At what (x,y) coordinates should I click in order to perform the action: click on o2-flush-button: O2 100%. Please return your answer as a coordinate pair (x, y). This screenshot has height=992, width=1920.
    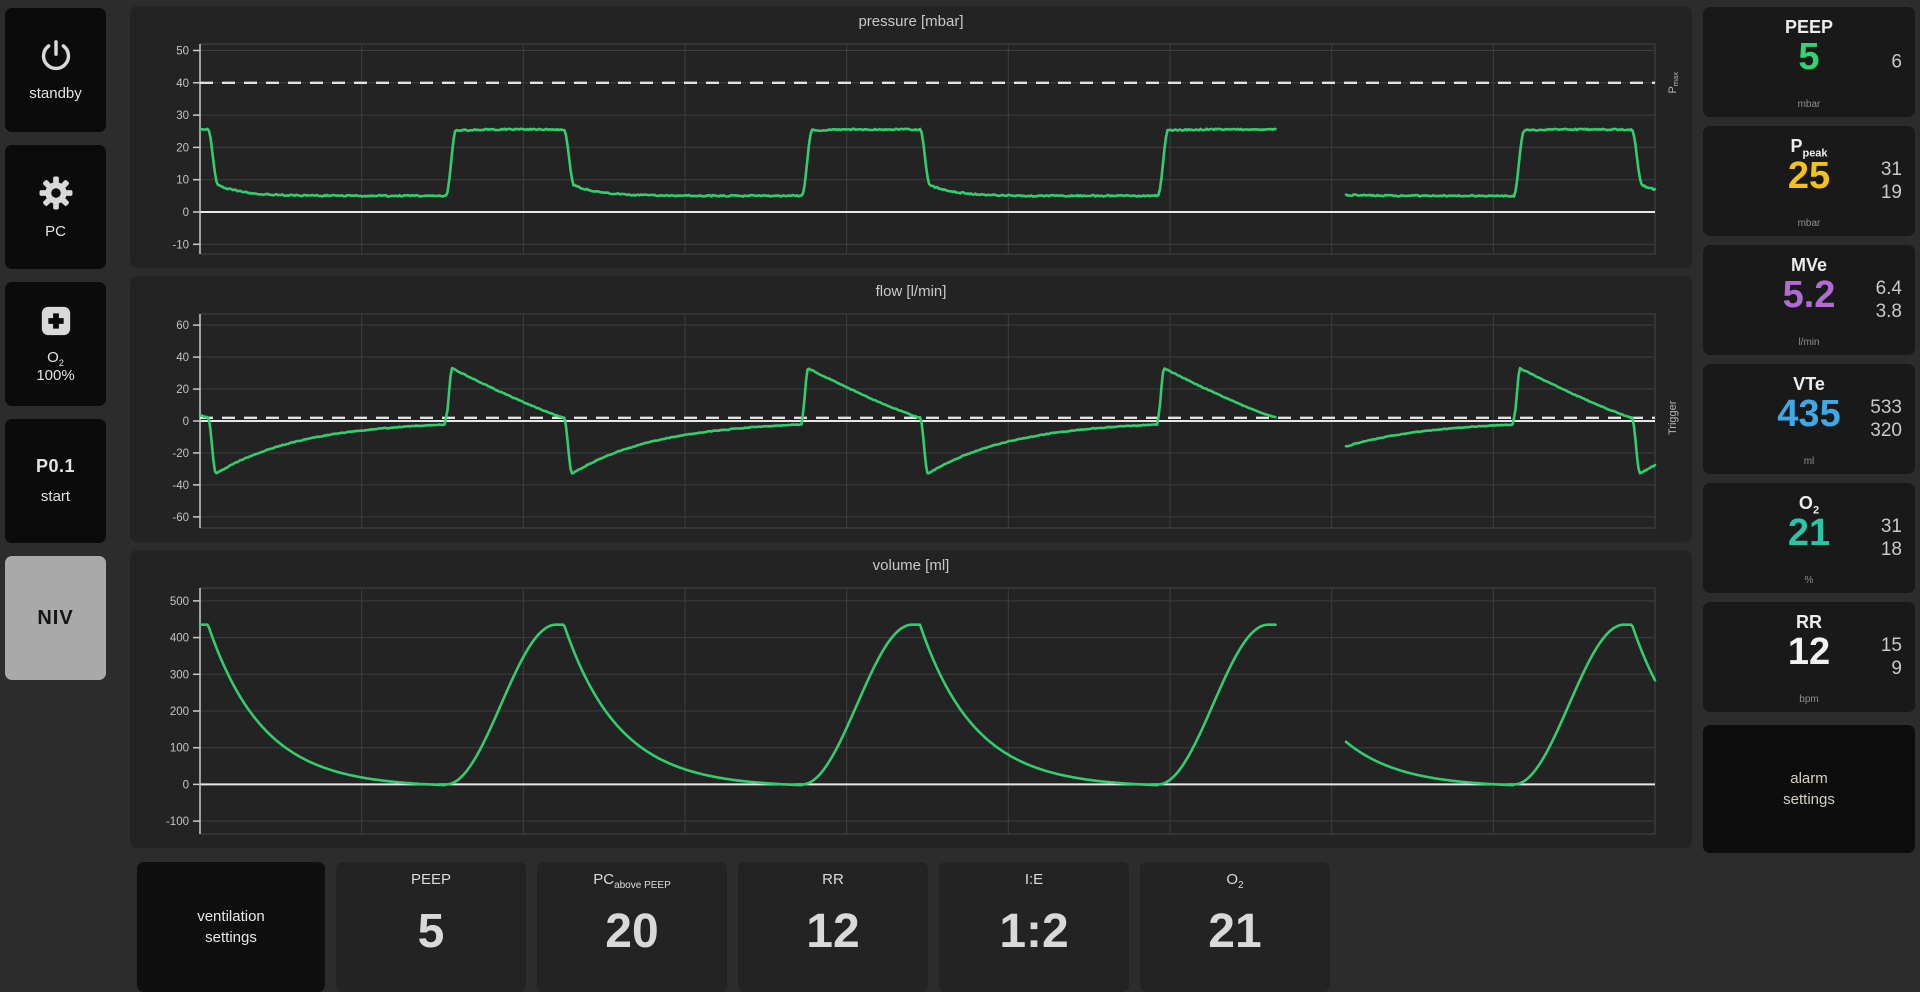
    Looking at the image, I should click on (55, 344).